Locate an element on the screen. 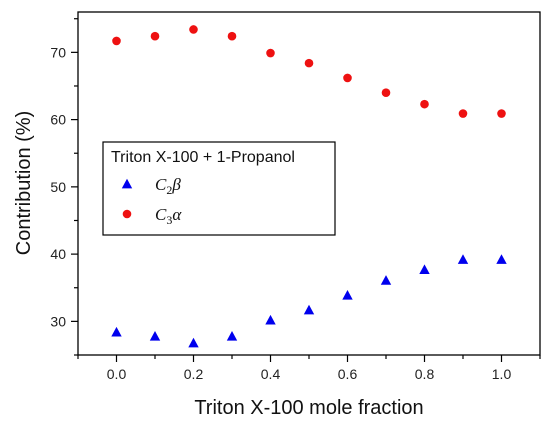 This screenshot has height=424, width=550. y-tick-label: 30 is located at coordinates (58, 321).